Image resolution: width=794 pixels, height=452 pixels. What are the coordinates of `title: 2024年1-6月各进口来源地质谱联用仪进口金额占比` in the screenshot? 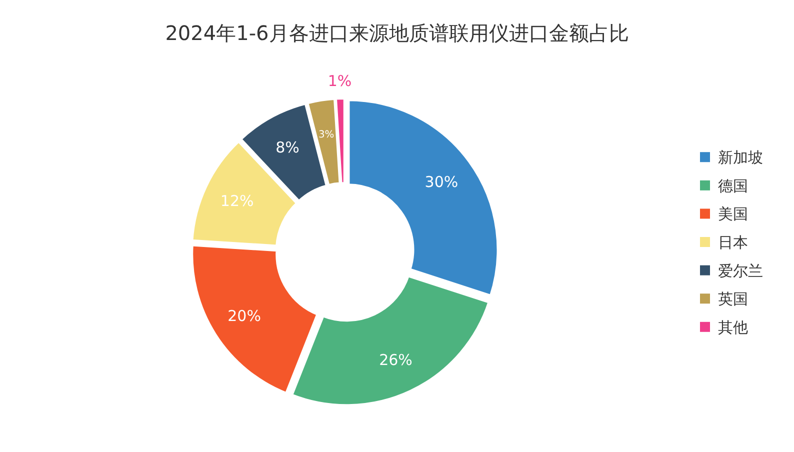 It's located at (397, 33).